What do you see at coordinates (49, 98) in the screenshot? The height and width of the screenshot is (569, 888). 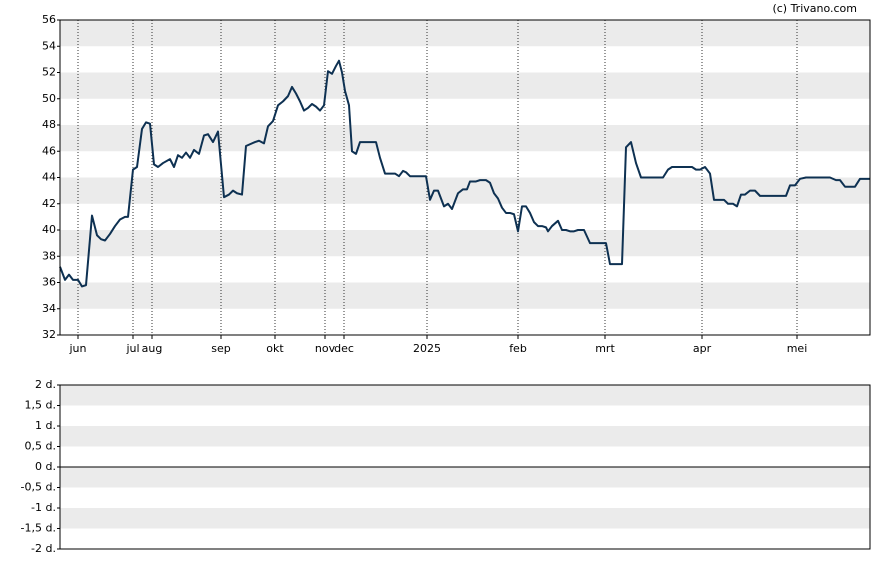 I see `y-tick-label: 50` at bounding box center [49, 98].